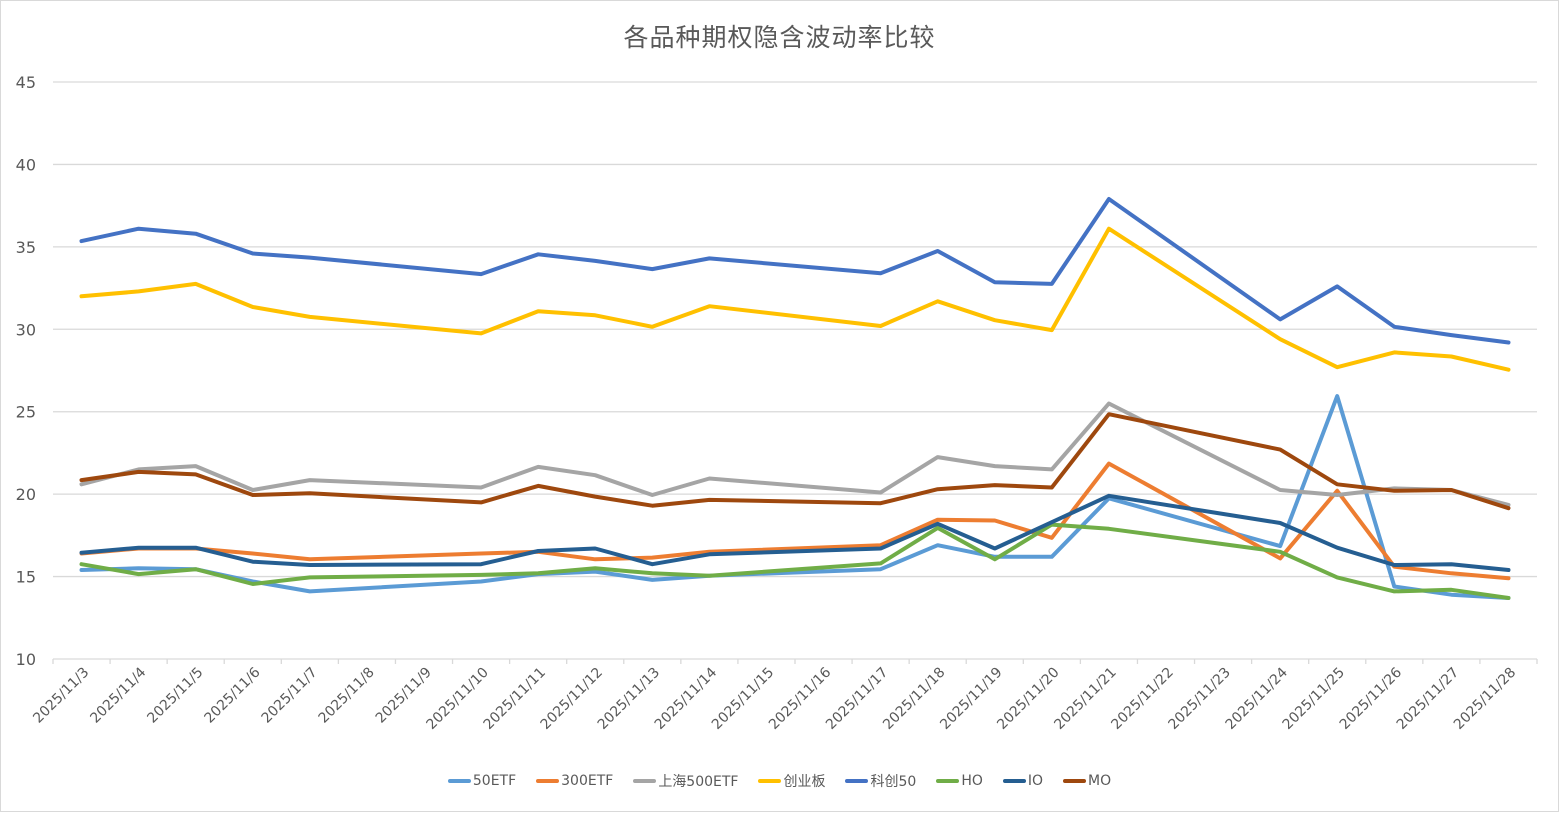 The image size is (1559, 813). What do you see at coordinates (347, 696) in the screenshot?
I see `x-tick-label: 2025/11/8` at bounding box center [347, 696].